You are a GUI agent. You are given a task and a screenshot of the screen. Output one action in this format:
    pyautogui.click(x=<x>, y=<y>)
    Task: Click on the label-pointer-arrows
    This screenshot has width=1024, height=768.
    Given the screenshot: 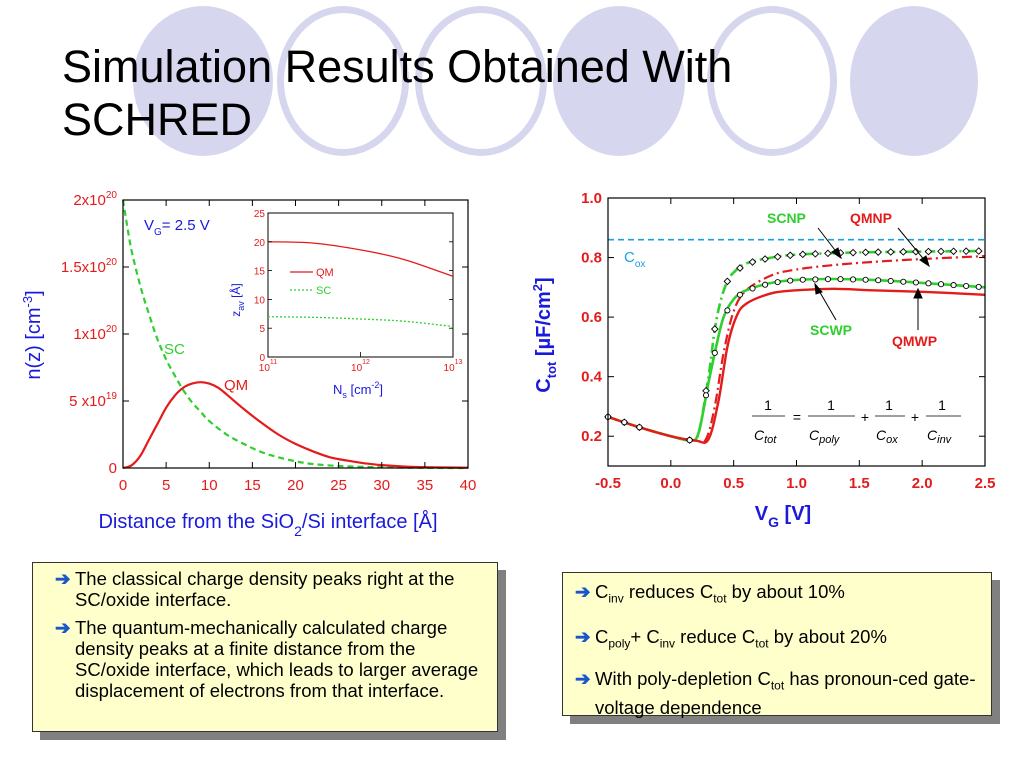 What is the action you would take?
    pyautogui.click(x=872, y=278)
    